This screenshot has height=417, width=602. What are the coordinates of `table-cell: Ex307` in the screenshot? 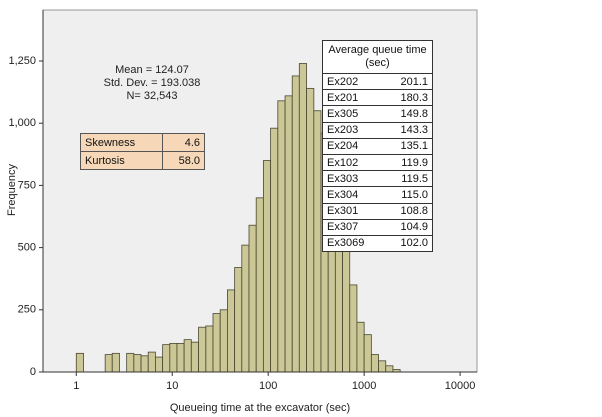 It's located at (353, 227).